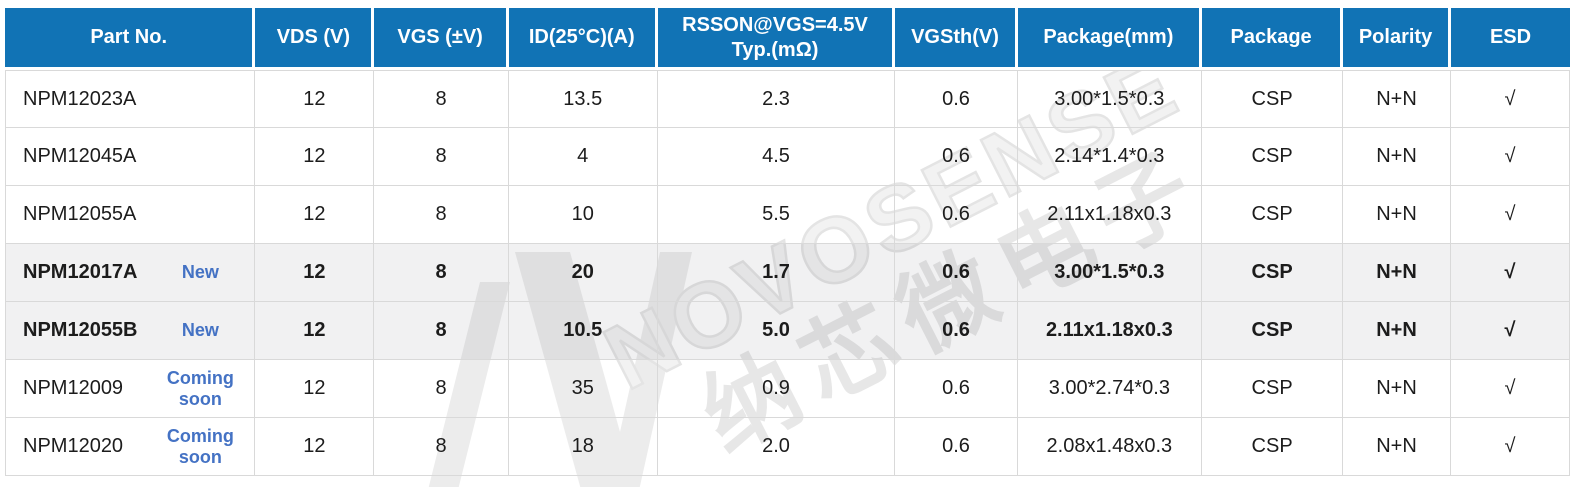 The height and width of the screenshot is (487, 1583). I want to click on part-number: NPM12045A, so click(80, 156).